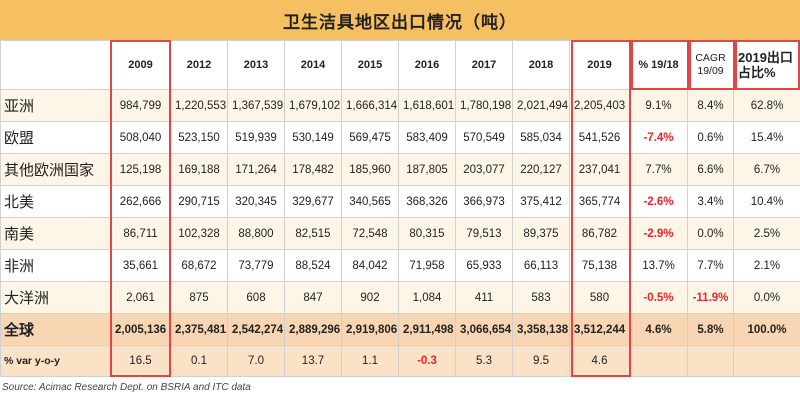  I want to click on row-label: 南美, so click(55, 233).